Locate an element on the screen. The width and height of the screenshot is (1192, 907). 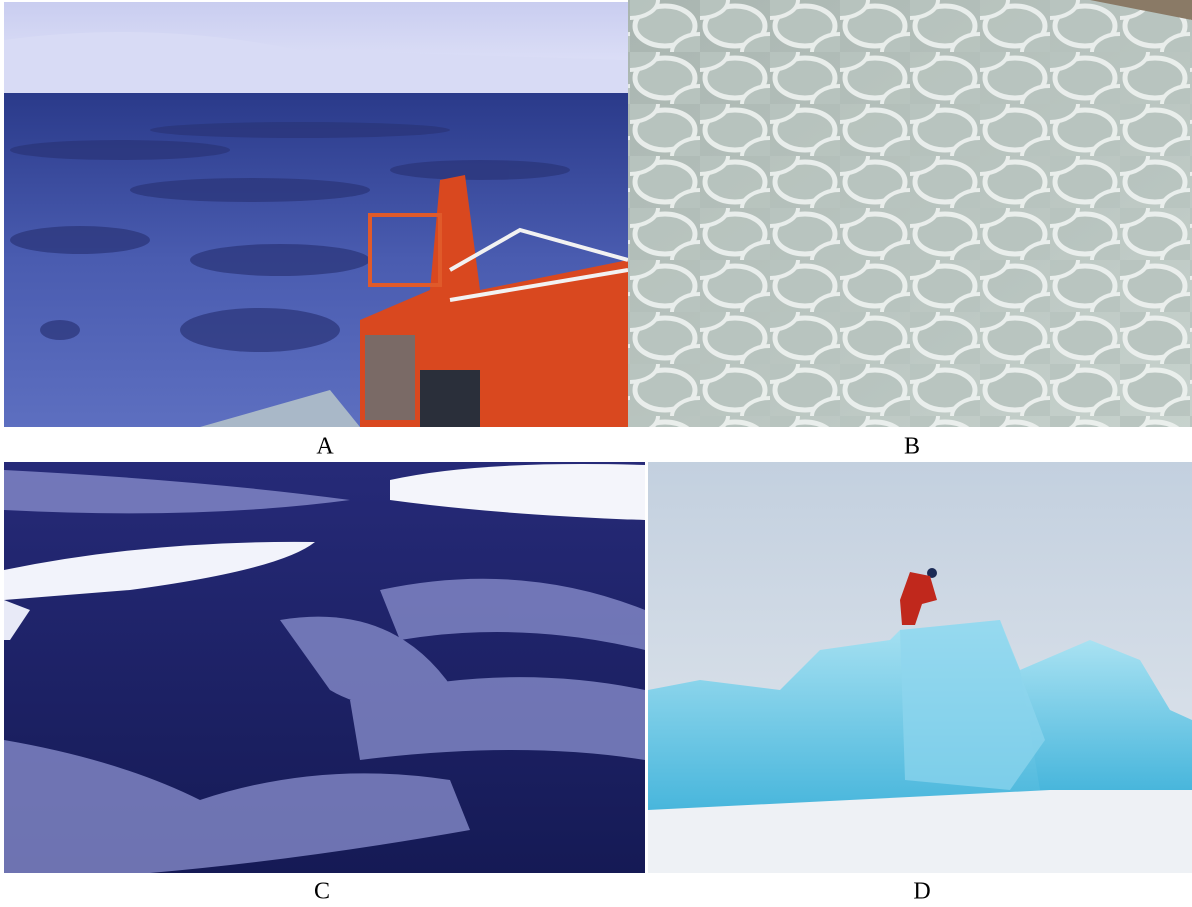
person is located at coordinates (918, 596).